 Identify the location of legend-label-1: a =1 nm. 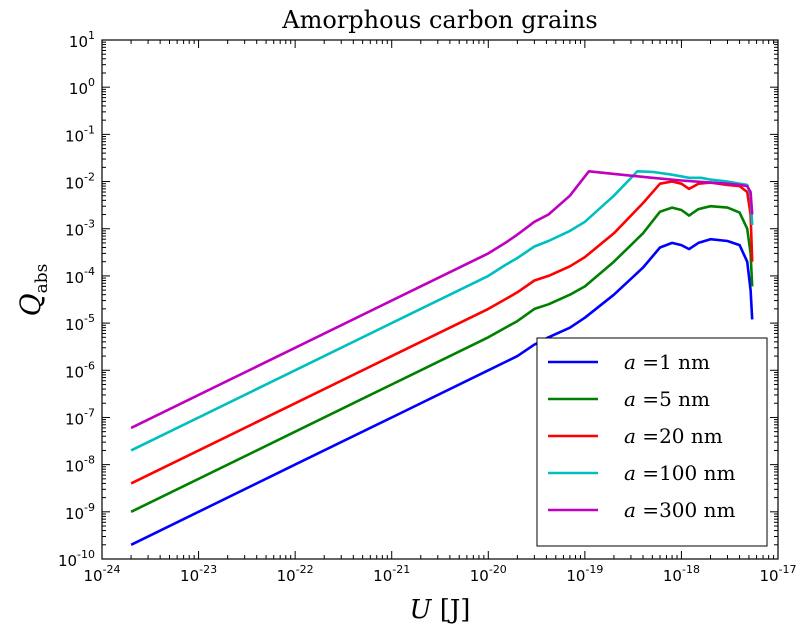
(667, 362).